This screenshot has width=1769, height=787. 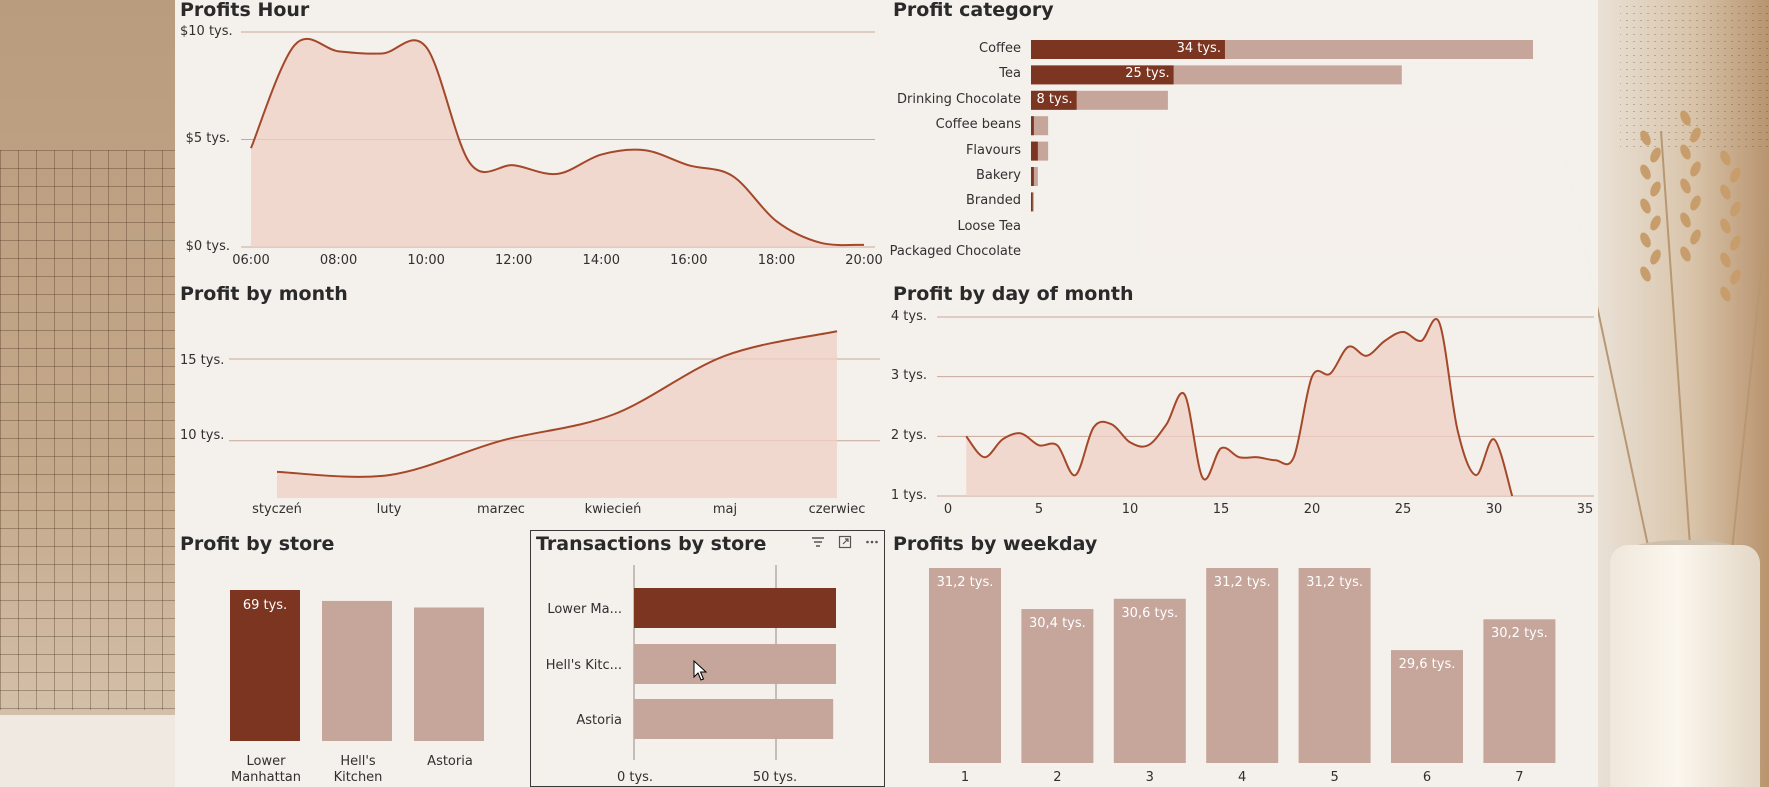 I want to click on month-area, so click(x=557, y=414).